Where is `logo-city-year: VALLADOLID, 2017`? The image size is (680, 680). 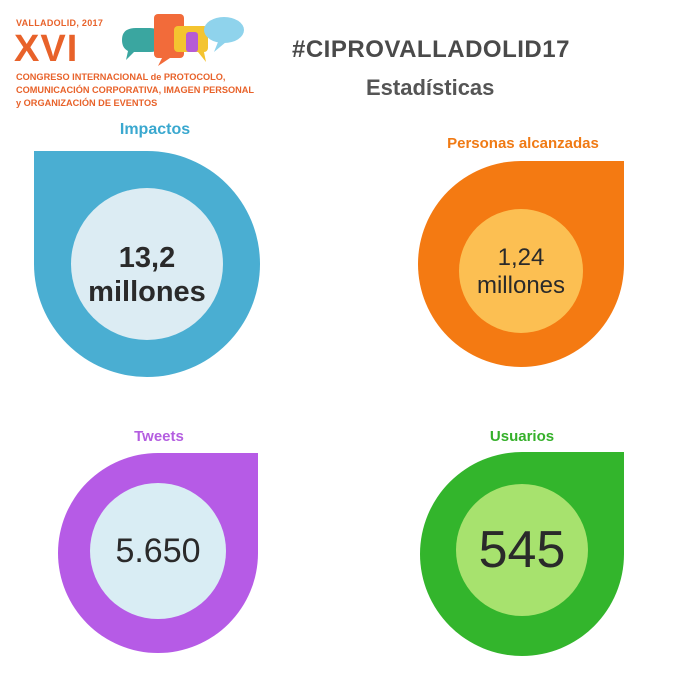 logo-city-year: VALLADOLID, 2017 is located at coordinates (60, 23).